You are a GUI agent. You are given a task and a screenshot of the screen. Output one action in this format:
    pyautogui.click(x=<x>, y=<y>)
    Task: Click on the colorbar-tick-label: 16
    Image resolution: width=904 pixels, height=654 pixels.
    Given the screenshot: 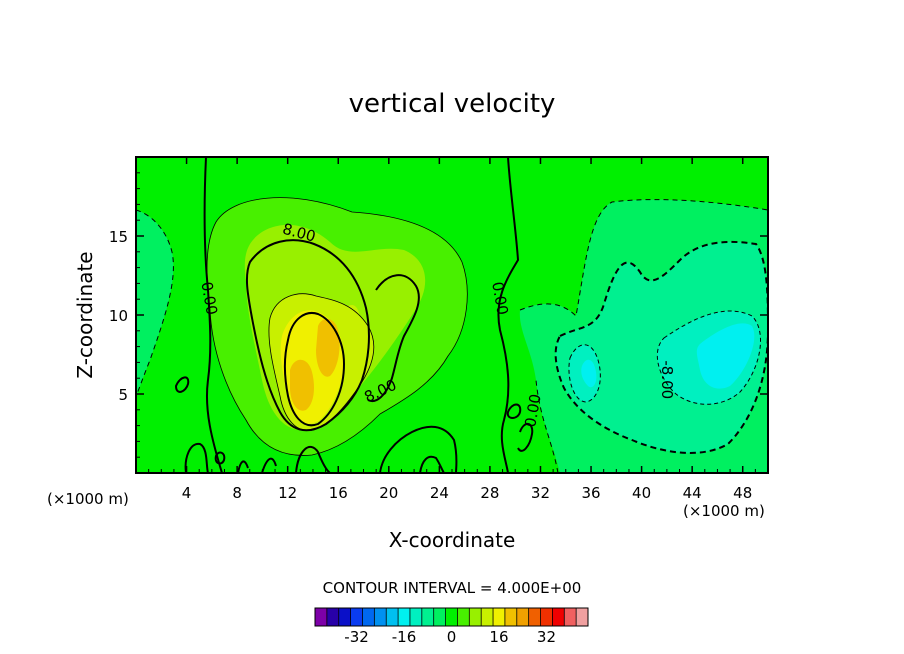 What is the action you would take?
    pyautogui.click(x=498, y=637)
    